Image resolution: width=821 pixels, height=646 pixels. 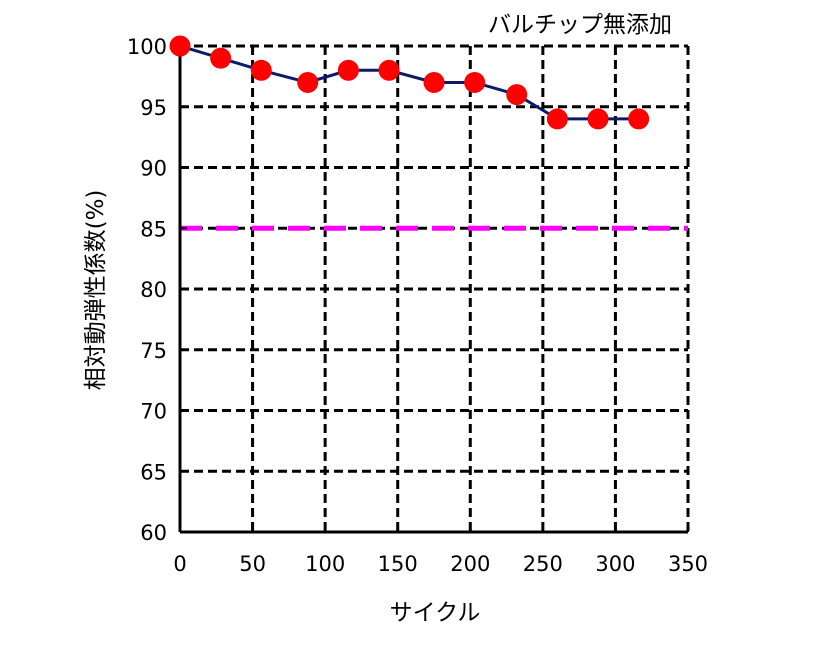 What do you see at coordinates (153, 169) in the screenshot?
I see `y-tick-label-90: 90` at bounding box center [153, 169].